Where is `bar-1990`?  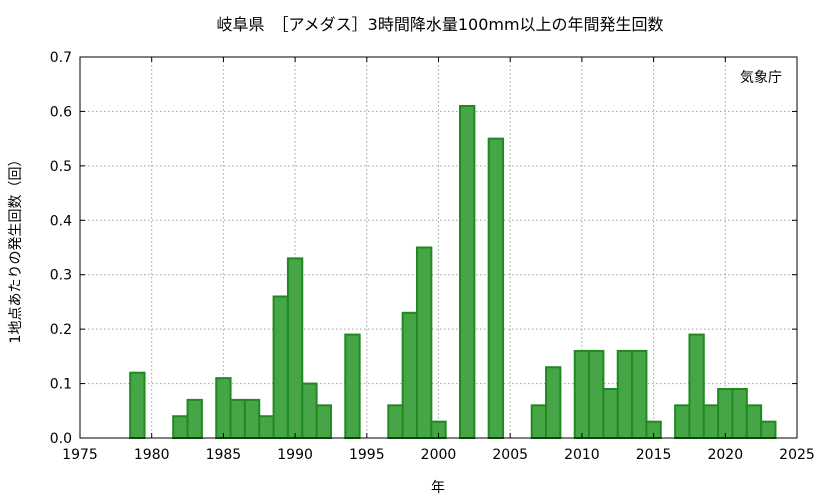
bar-1990 is located at coordinates (295, 348).